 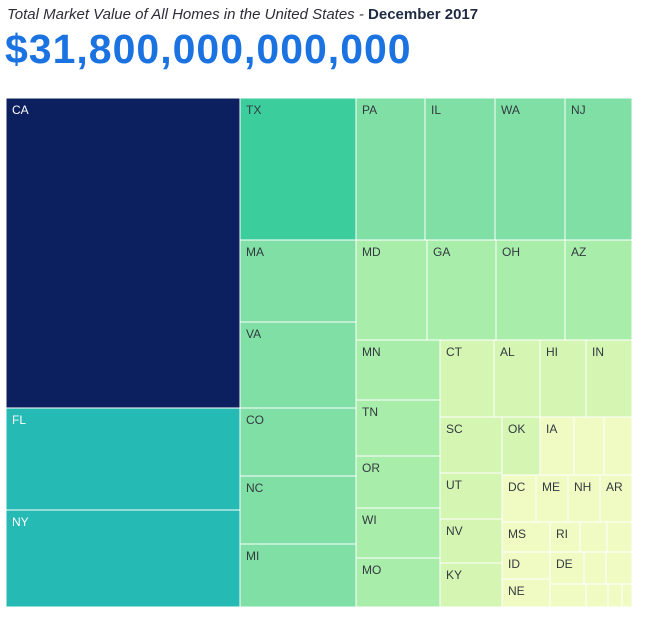 I want to click on tile-label-sc: SC, so click(x=454, y=429).